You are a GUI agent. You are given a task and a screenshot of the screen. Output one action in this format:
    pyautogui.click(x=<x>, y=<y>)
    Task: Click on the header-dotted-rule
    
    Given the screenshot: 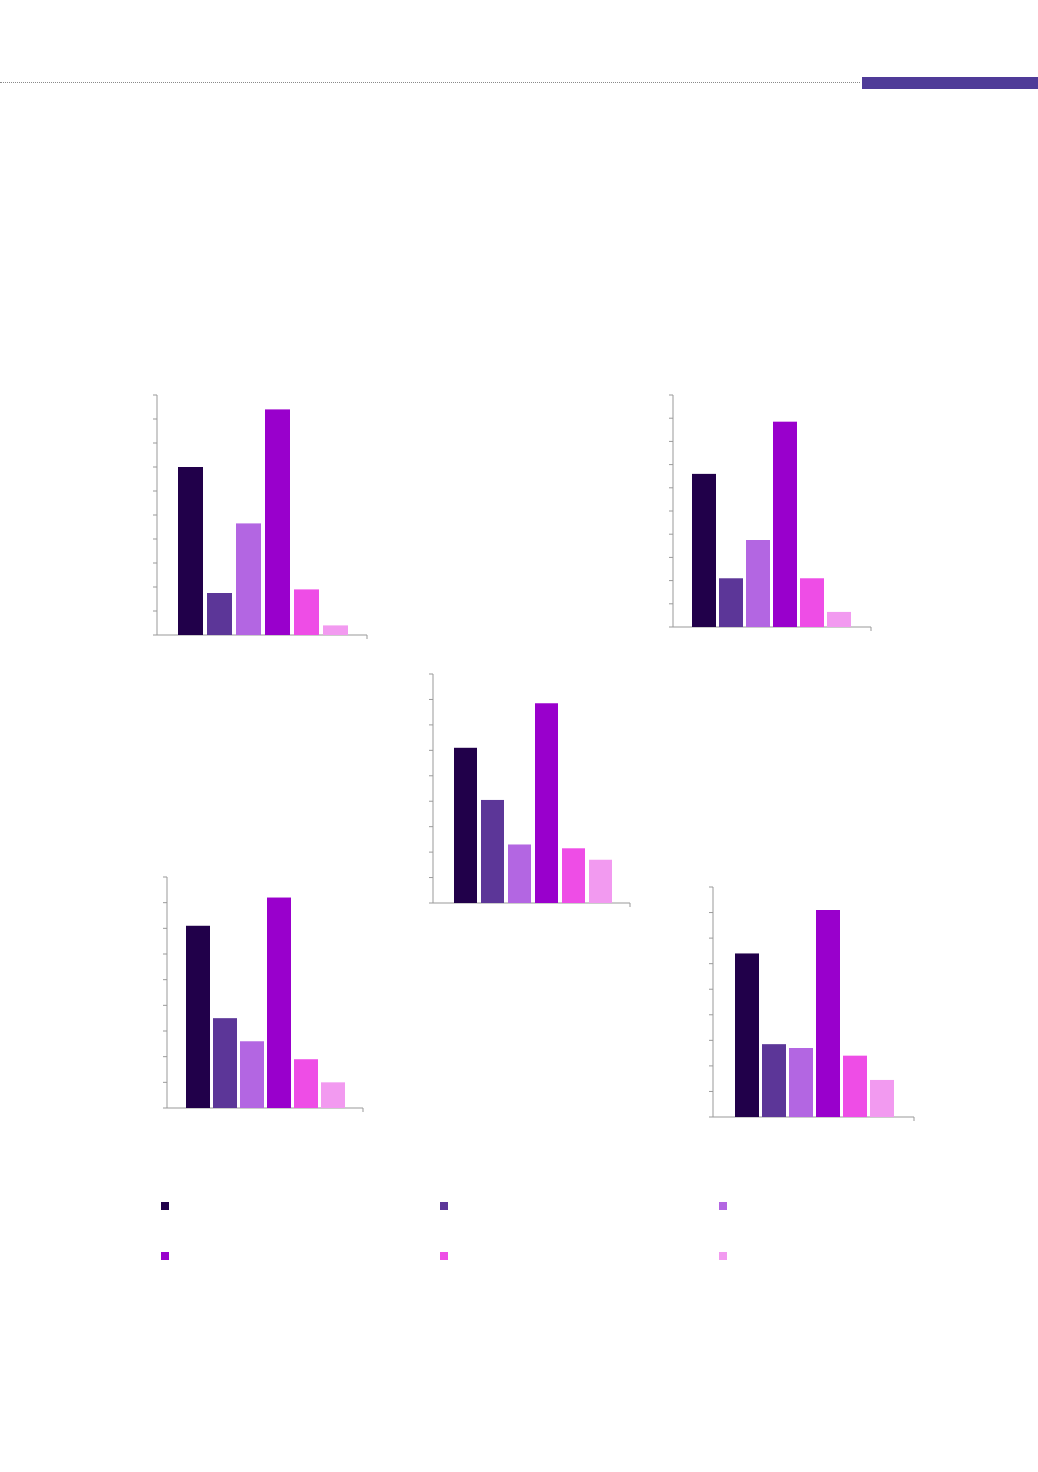 What is the action you would take?
    pyautogui.click(x=430, y=82)
    